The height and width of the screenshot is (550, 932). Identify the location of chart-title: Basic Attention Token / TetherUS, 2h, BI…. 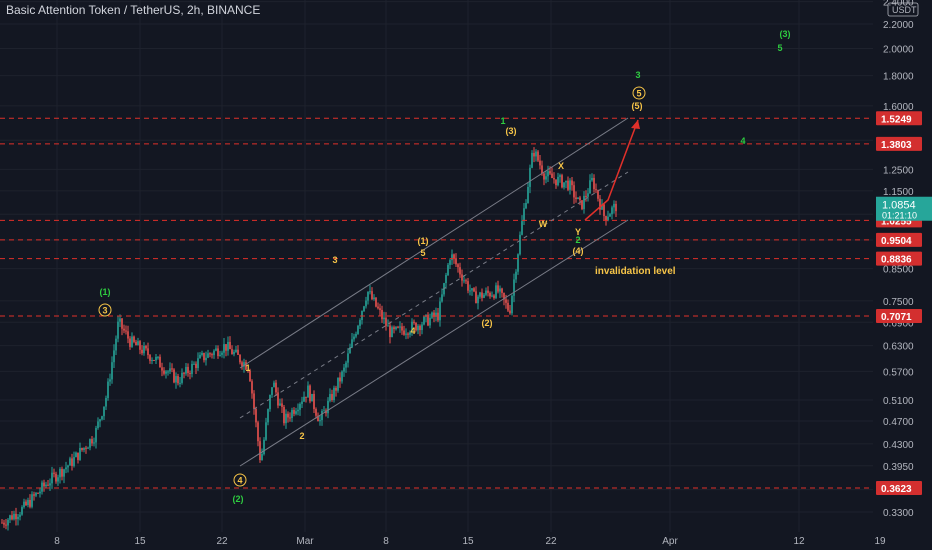
(133, 10).